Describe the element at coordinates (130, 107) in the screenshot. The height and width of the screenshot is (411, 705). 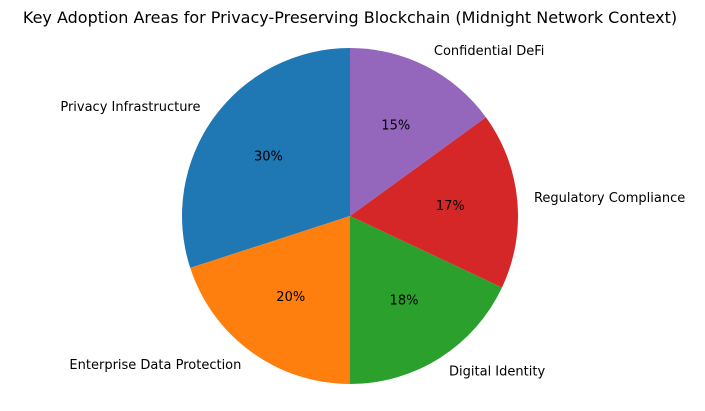
I see `category-label-privacy-infrastructure: Privacy Infrastructure` at that location.